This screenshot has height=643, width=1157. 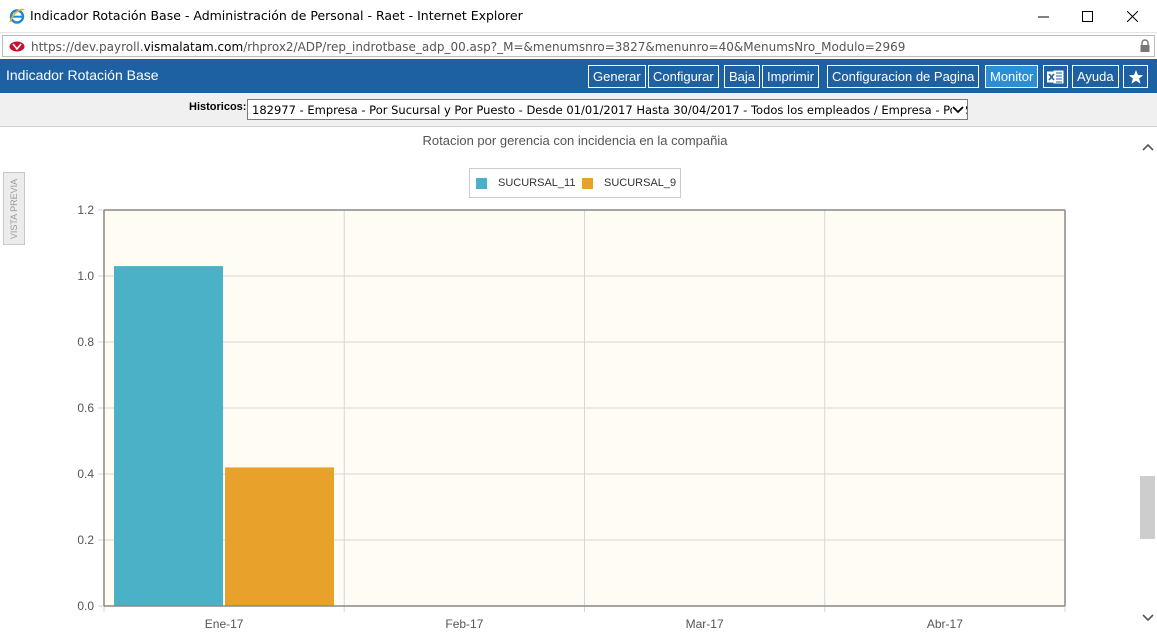 I want to click on legend-label: SUCURSAL_9, so click(x=640, y=183).